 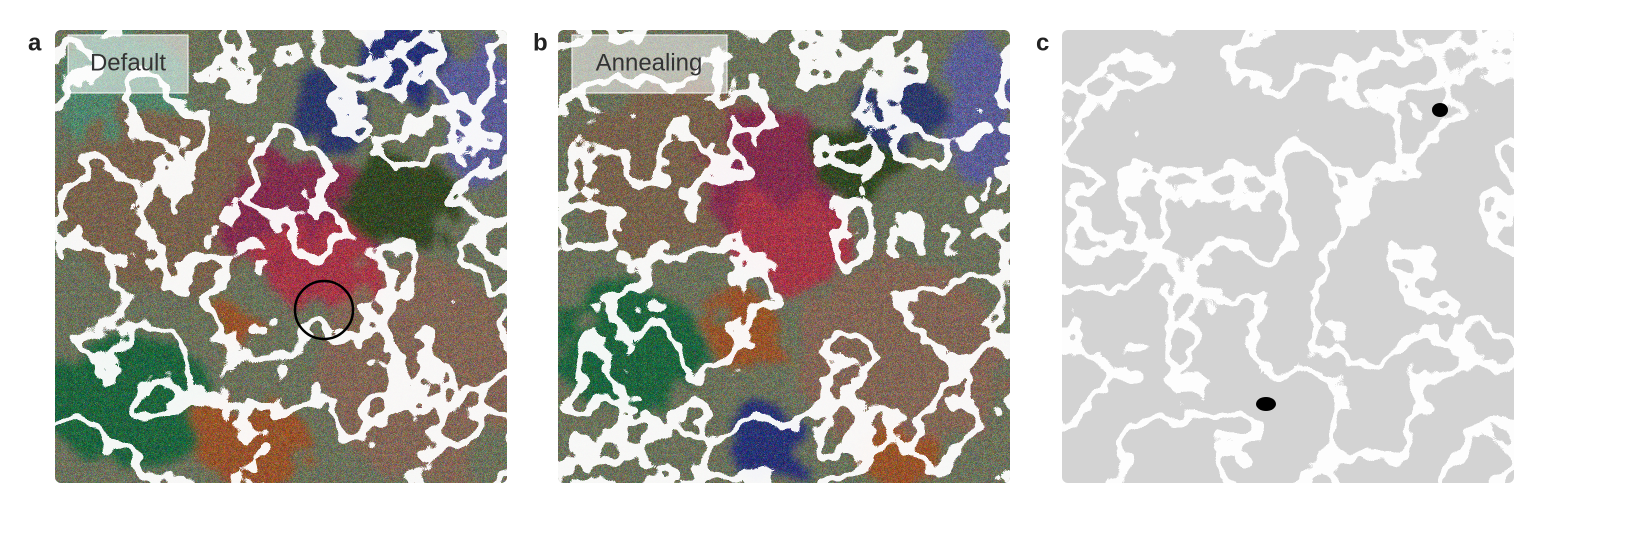 I want to click on panel-letter: a, so click(x=35, y=42).